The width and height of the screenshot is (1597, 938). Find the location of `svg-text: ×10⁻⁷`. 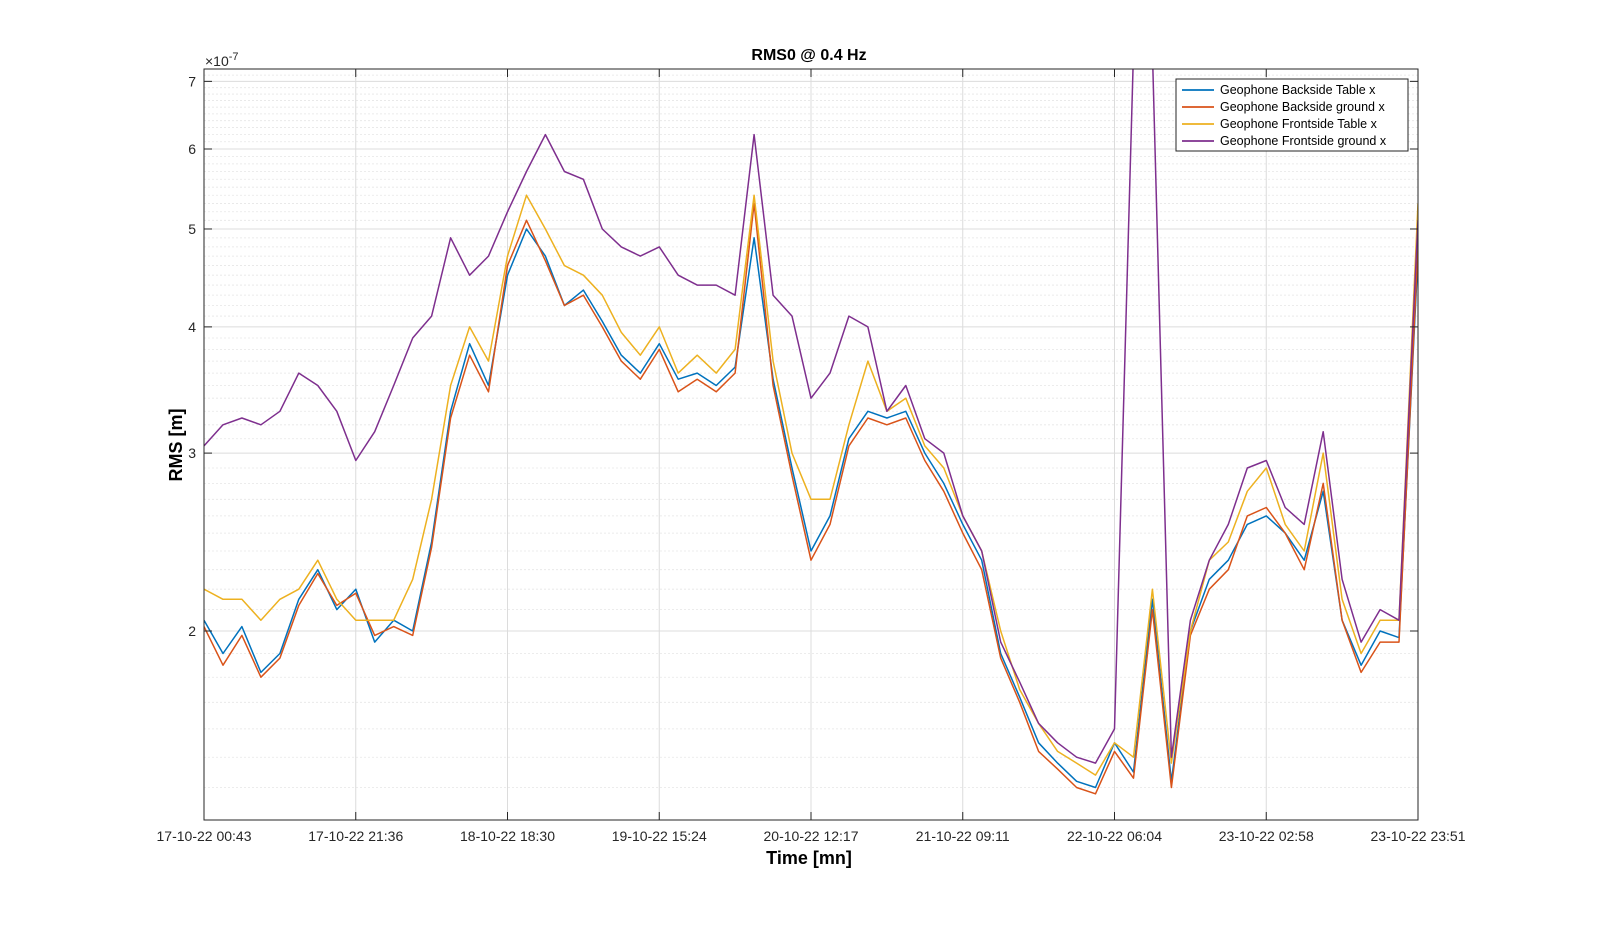

svg-text: ×10⁻⁷ is located at coordinates (222, 60).